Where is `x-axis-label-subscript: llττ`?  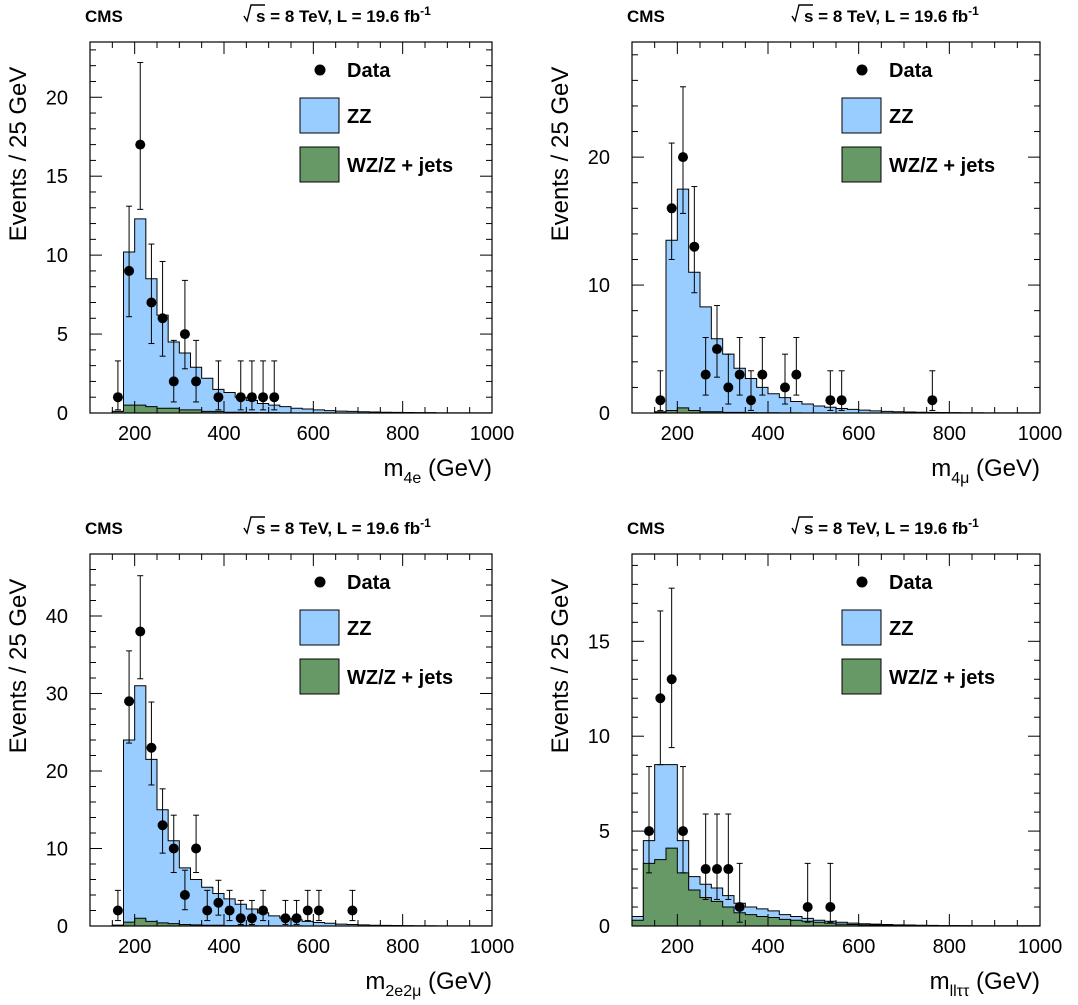 x-axis-label-subscript: llττ is located at coordinates (960, 991).